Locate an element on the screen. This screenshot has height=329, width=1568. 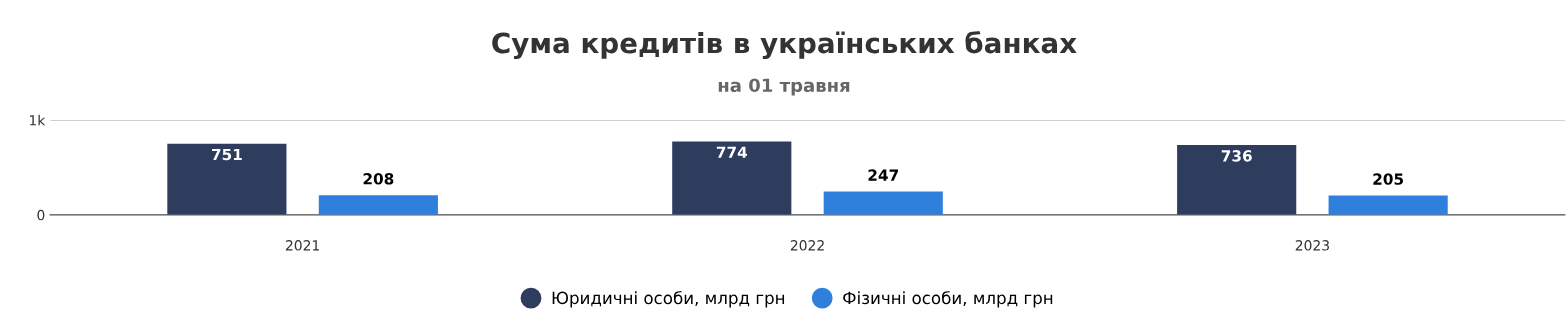
x-tick-label: 2022 is located at coordinates (807, 245).